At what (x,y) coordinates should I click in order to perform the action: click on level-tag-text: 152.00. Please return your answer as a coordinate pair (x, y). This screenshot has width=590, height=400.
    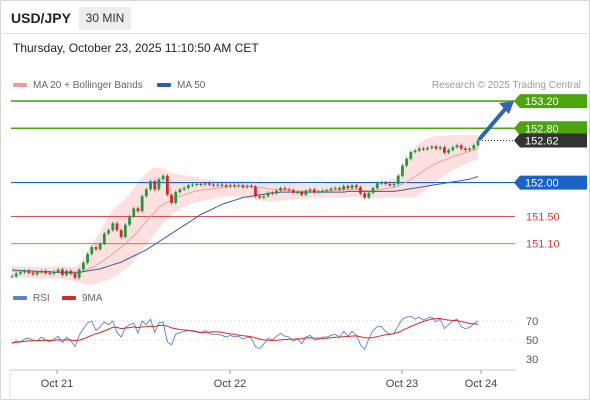
    Looking at the image, I should click on (542, 184).